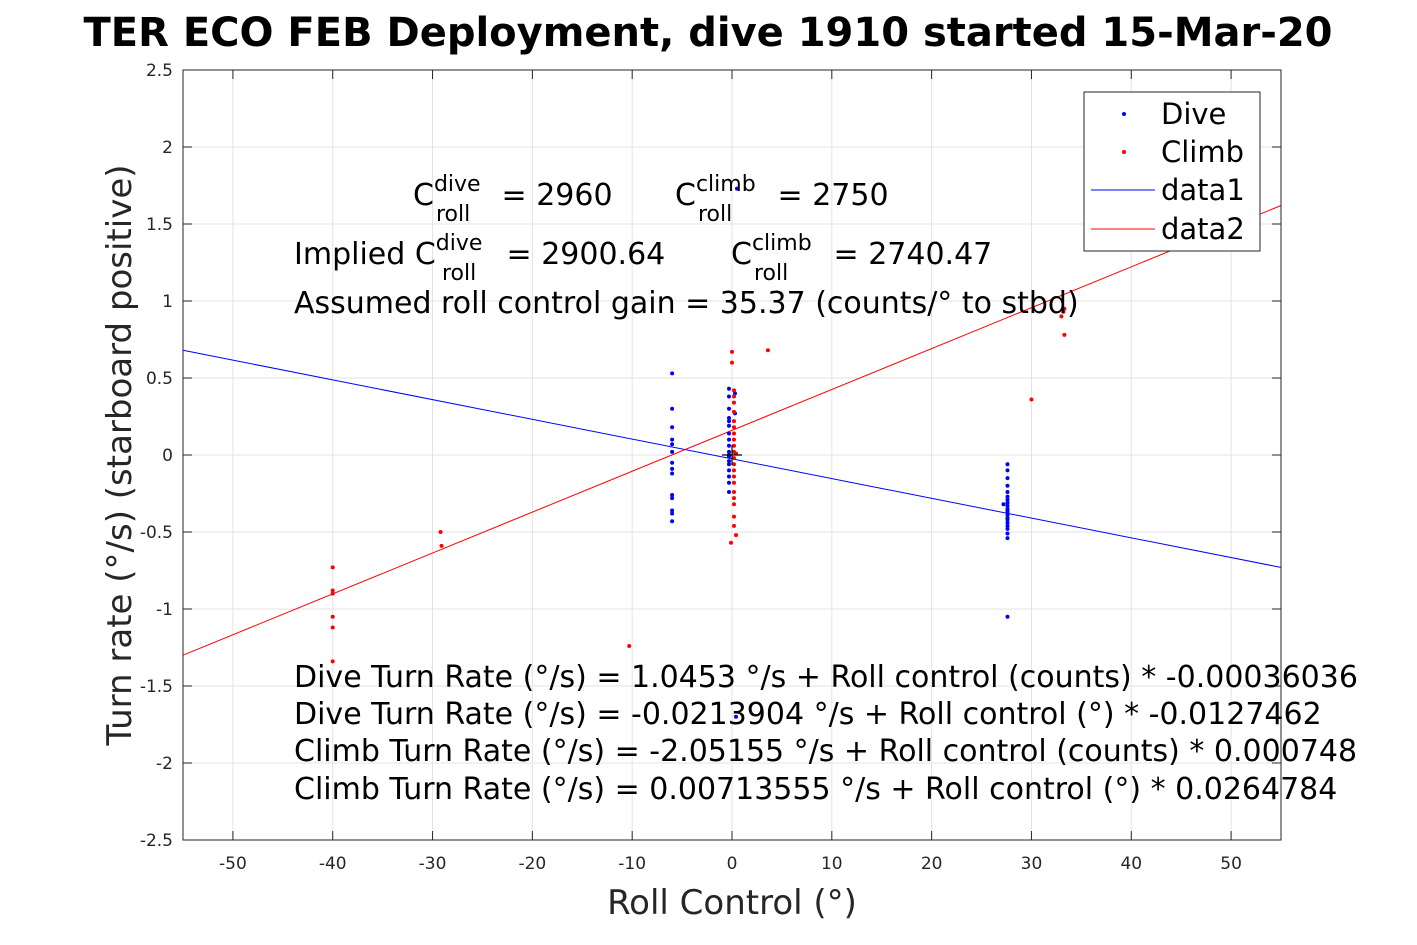  I want to click on x-tick-labels: -50 -40 -30 -20 -10 0 10 20 30 40 50, so click(730, 864).